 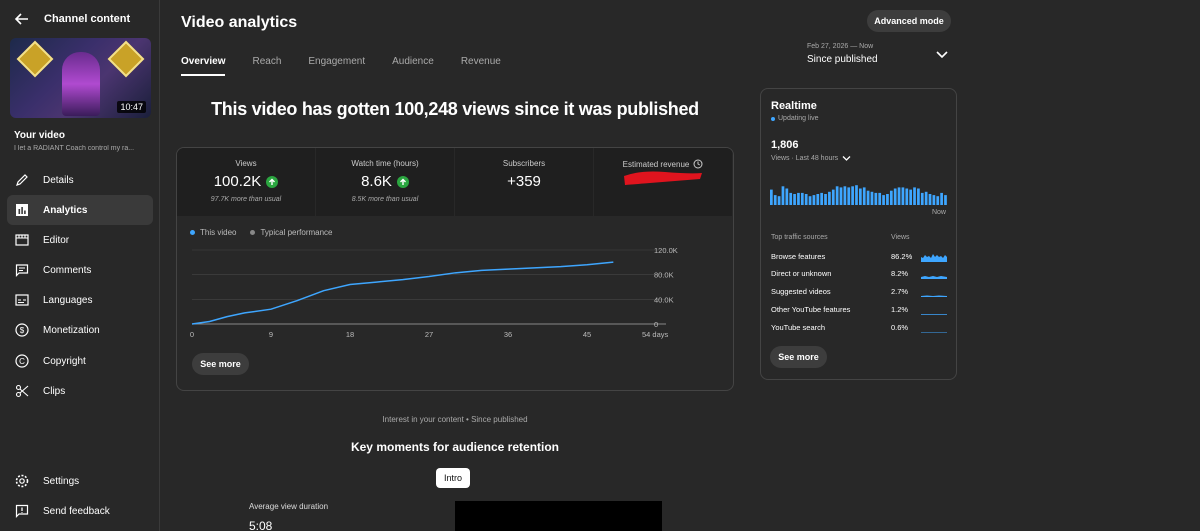 What do you see at coordinates (22, 300) in the screenshot?
I see `languages-icon` at bounding box center [22, 300].